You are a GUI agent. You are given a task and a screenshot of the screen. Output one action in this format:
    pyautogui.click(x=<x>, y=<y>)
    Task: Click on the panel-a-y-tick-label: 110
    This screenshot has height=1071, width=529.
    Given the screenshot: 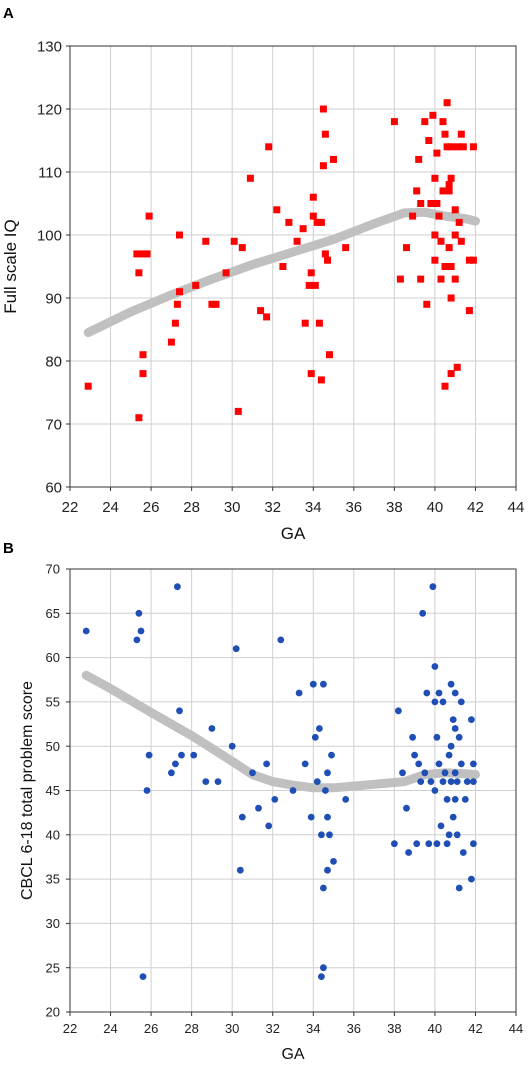 What is the action you would take?
    pyautogui.click(x=50, y=172)
    